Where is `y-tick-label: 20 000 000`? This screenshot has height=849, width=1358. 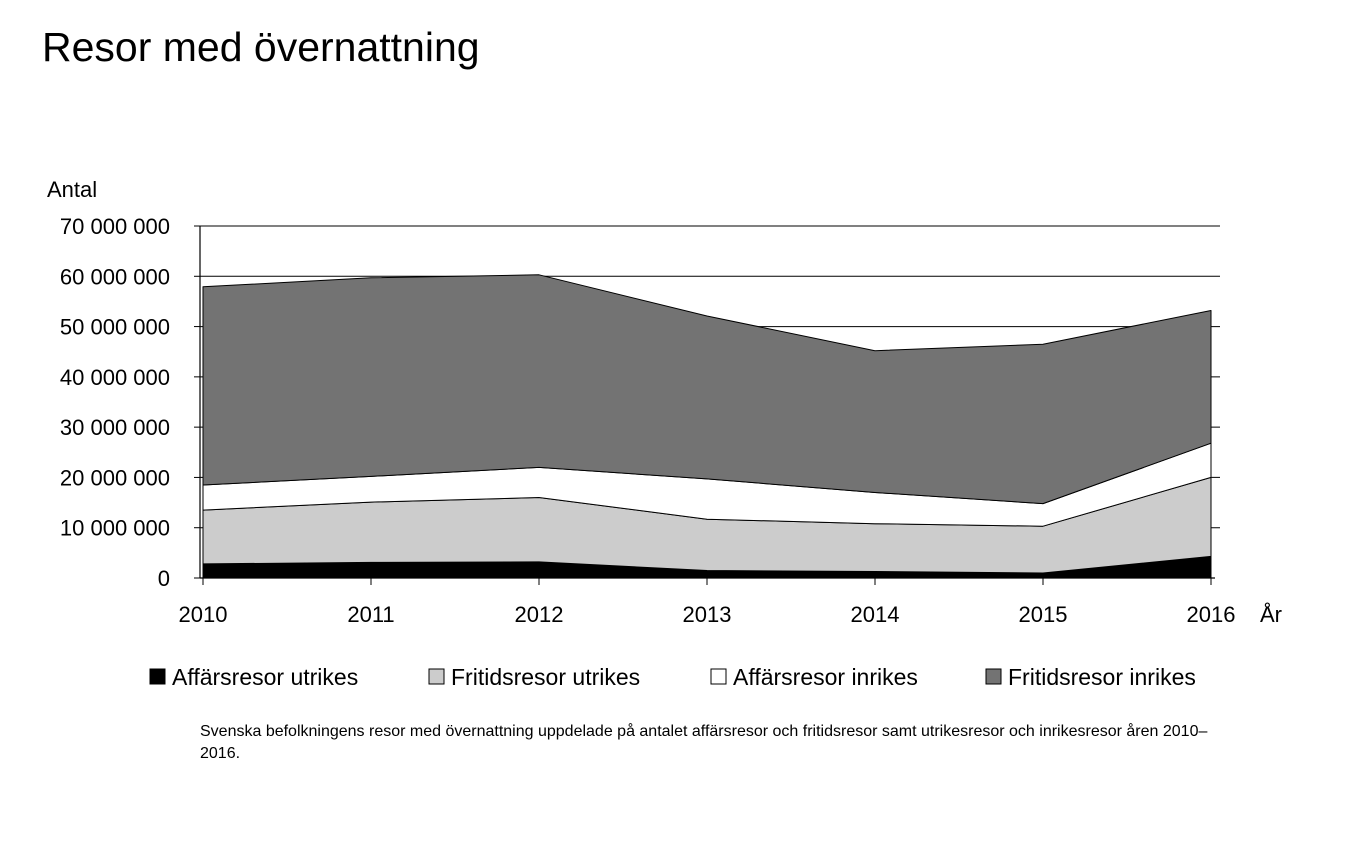
y-tick-label: 20 000 000 is located at coordinates (115, 477).